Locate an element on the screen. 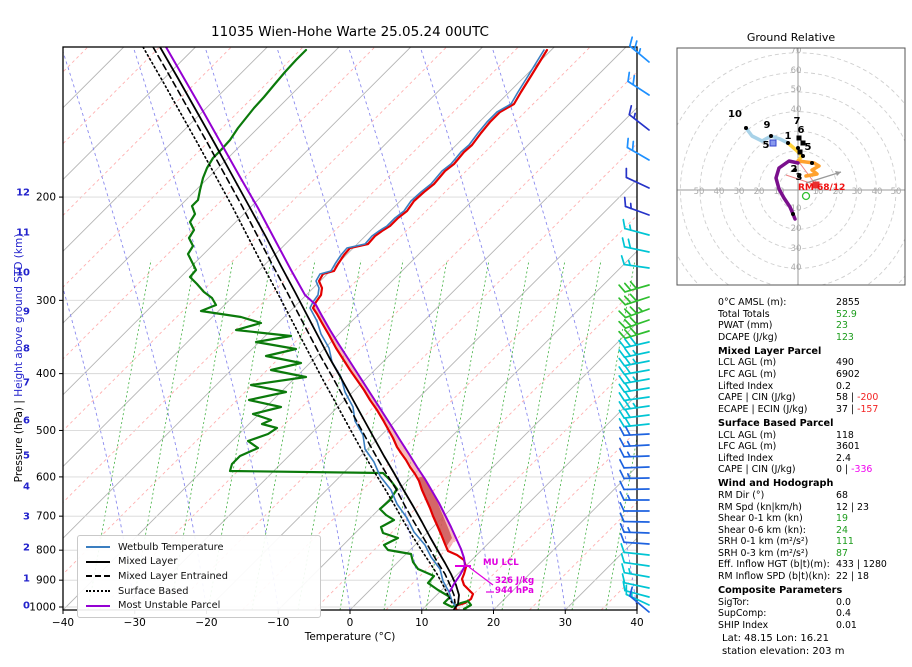 This screenshot has height=667, width=912. panel-row: Total Totals 52.9 is located at coordinates (815, 315).